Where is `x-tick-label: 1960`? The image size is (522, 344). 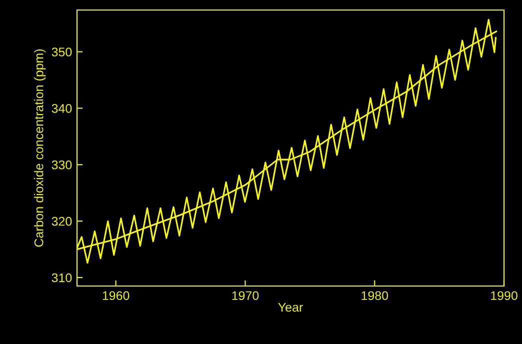 x-tick-label: 1960 is located at coordinates (116, 295).